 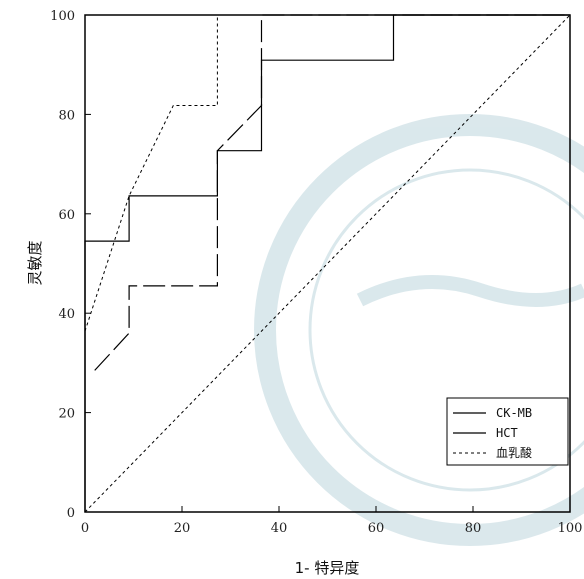 I want to click on y-tick-label: 20, so click(x=66, y=414).